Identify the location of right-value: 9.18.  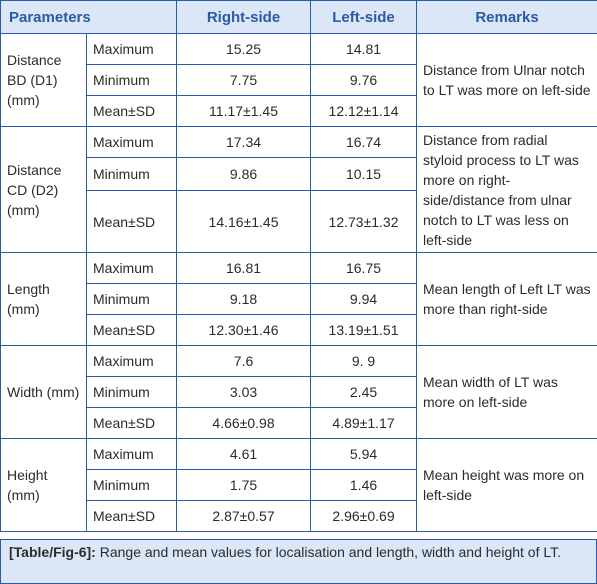
(244, 299).